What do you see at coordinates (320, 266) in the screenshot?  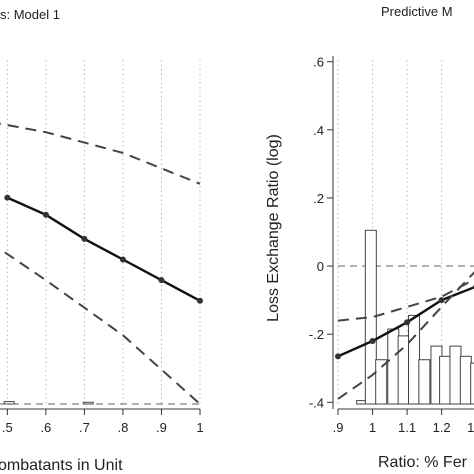 I see `y-tick-label: 0` at bounding box center [320, 266].